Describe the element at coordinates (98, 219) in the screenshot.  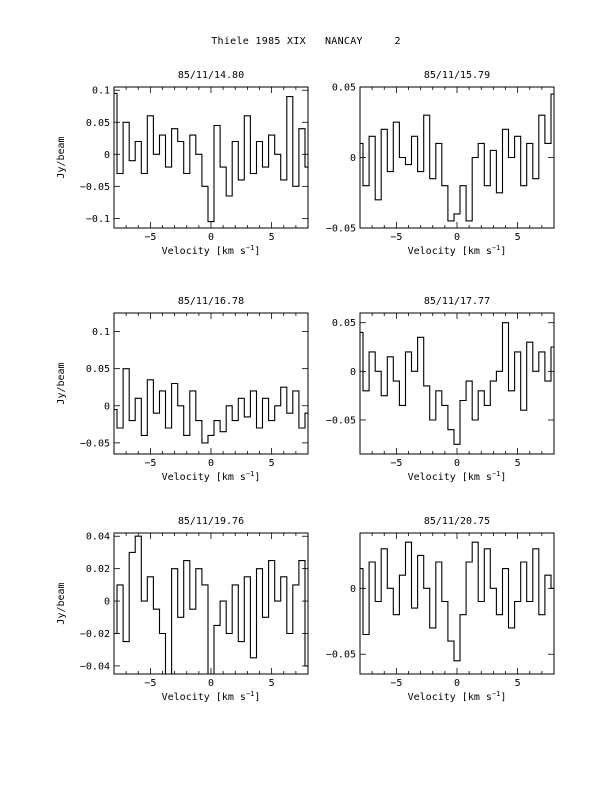
I see `y-tick-label: −0.1` at that location.